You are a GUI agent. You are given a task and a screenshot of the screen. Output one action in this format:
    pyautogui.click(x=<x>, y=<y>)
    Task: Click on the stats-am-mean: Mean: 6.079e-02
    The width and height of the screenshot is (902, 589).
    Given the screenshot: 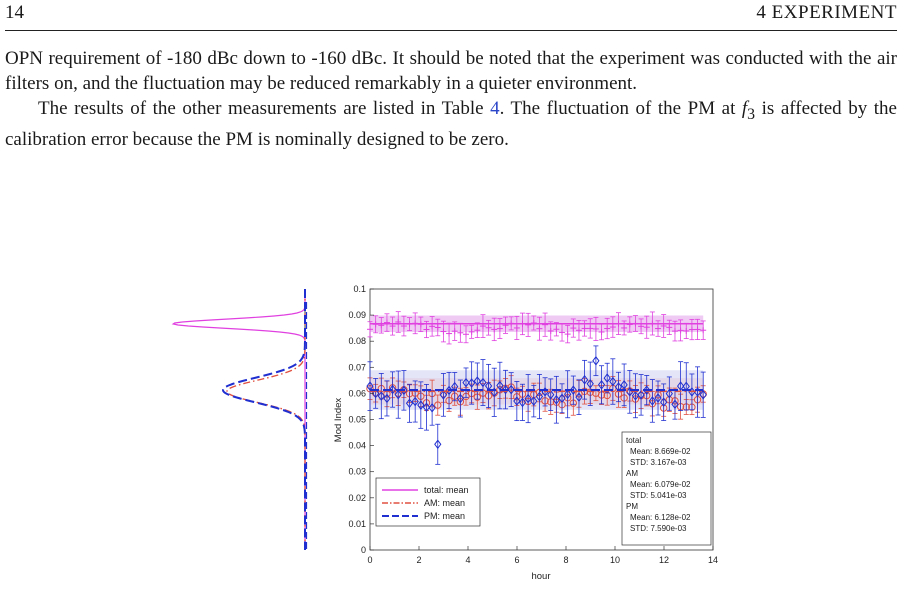 What is the action you would take?
    pyautogui.click(x=660, y=484)
    